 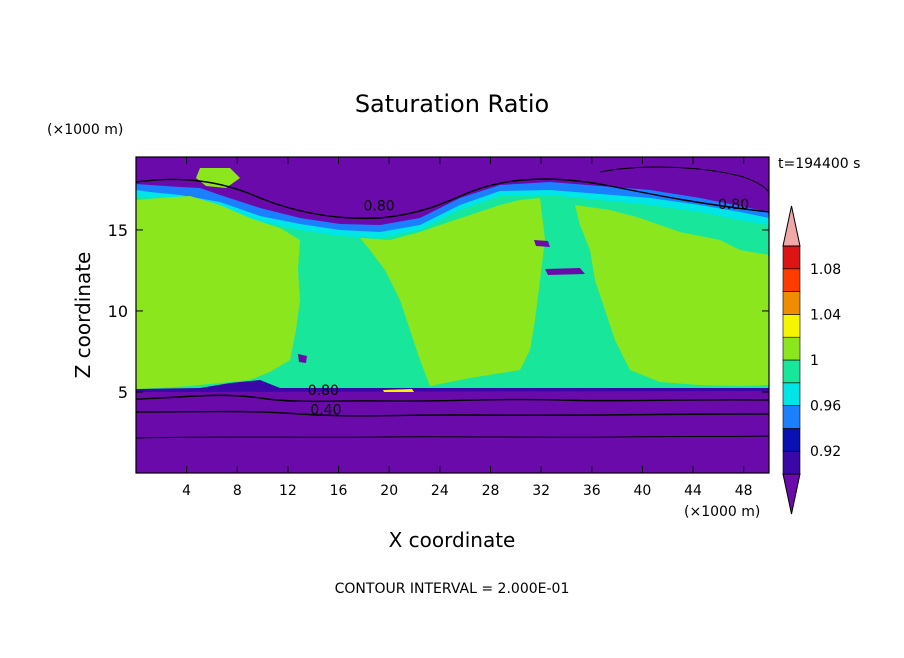 What do you see at coordinates (452, 413) in the screenshot?
I see `contour-line-040-lower` at bounding box center [452, 413].